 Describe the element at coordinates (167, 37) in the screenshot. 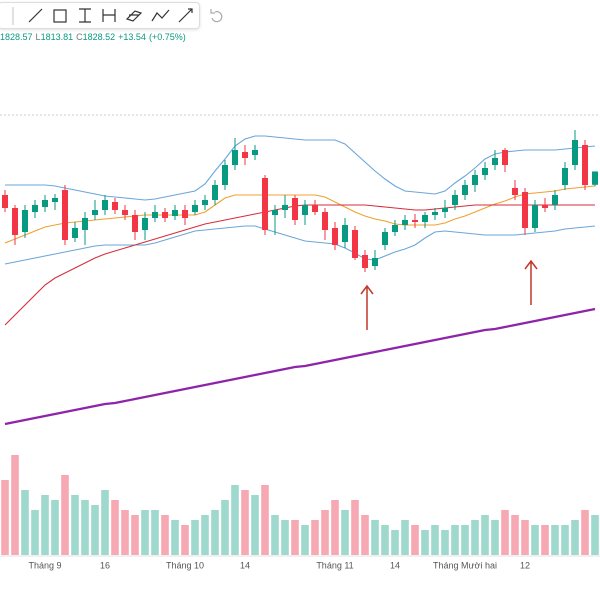

I see `change-percent: (+0.75%)` at that location.